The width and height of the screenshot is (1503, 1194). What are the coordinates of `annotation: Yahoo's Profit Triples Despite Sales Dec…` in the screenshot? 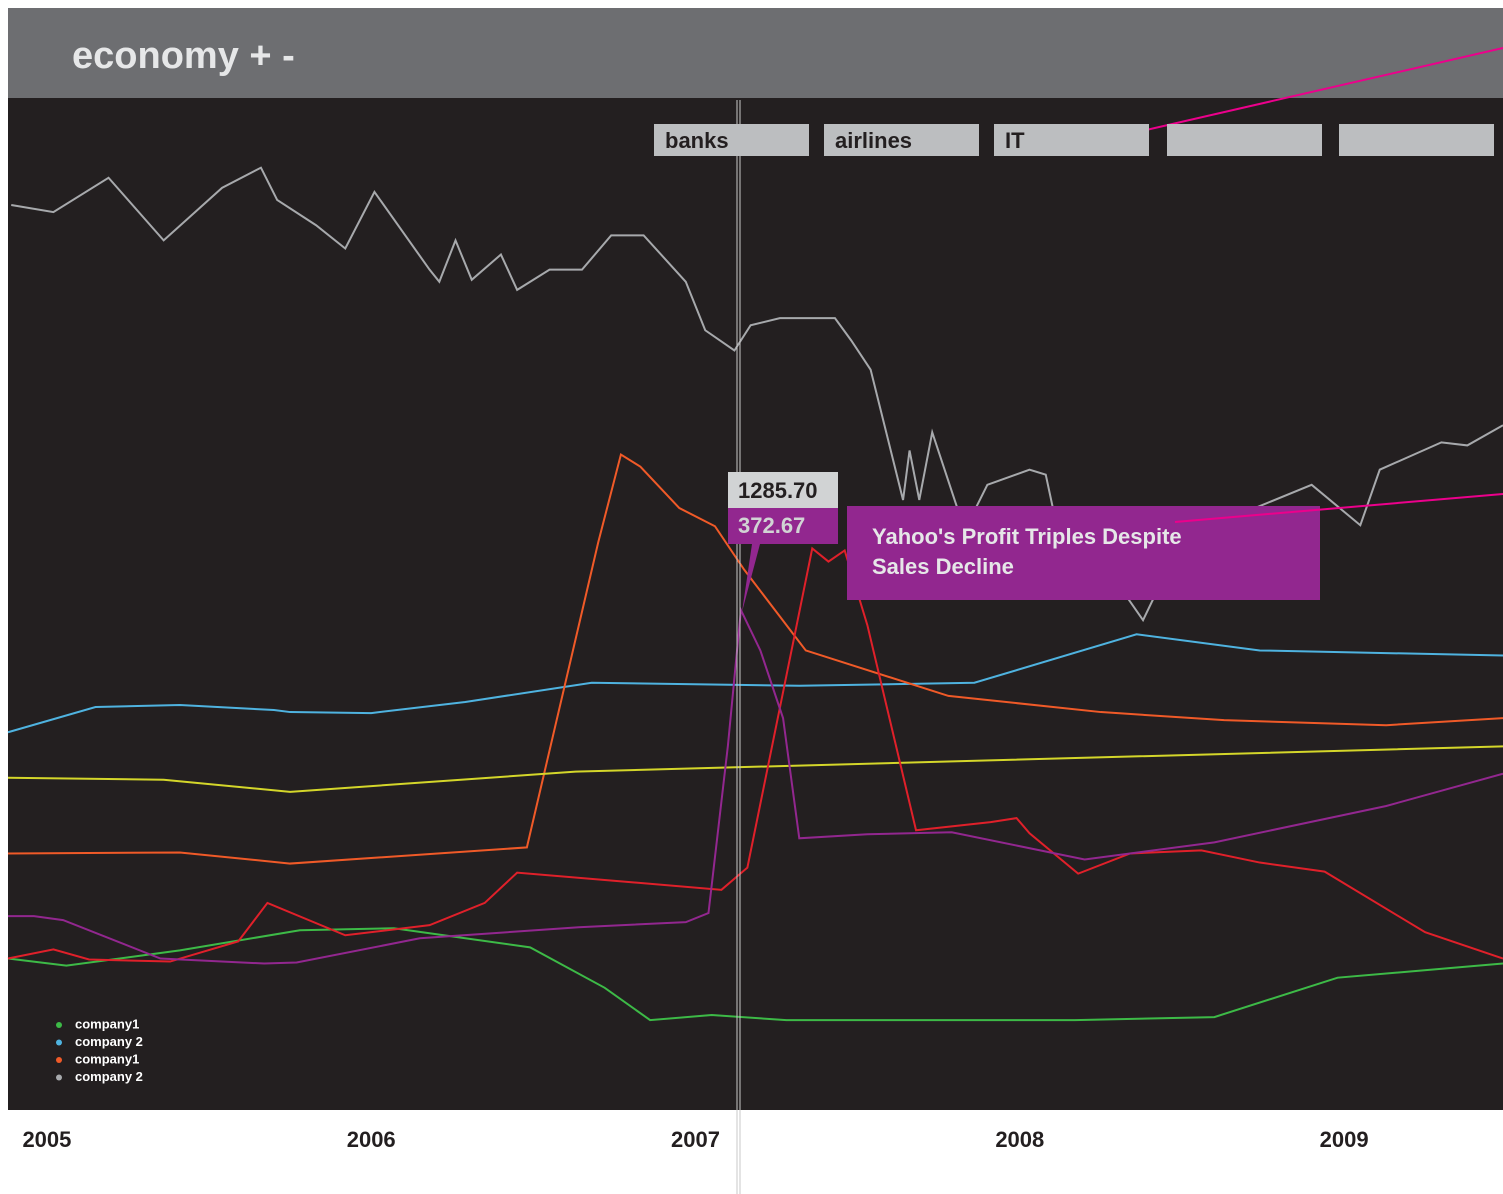 It's located at (1083, 553).